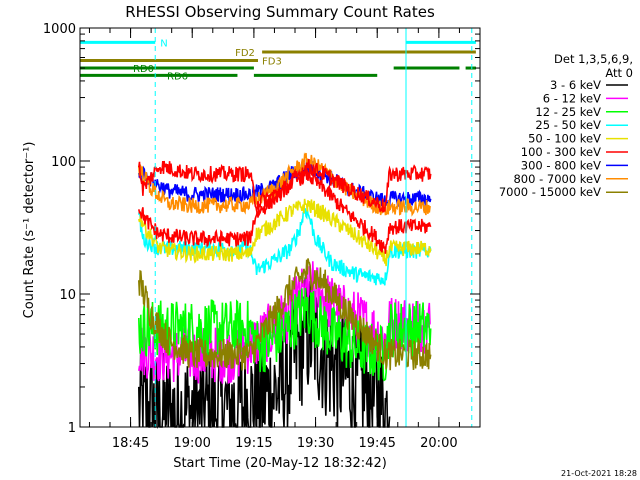 Image resolution: width=640 pixels, height=480 pixels. I want to click on legend-entry-label: 3 - 6 keV, so click(575, 85).